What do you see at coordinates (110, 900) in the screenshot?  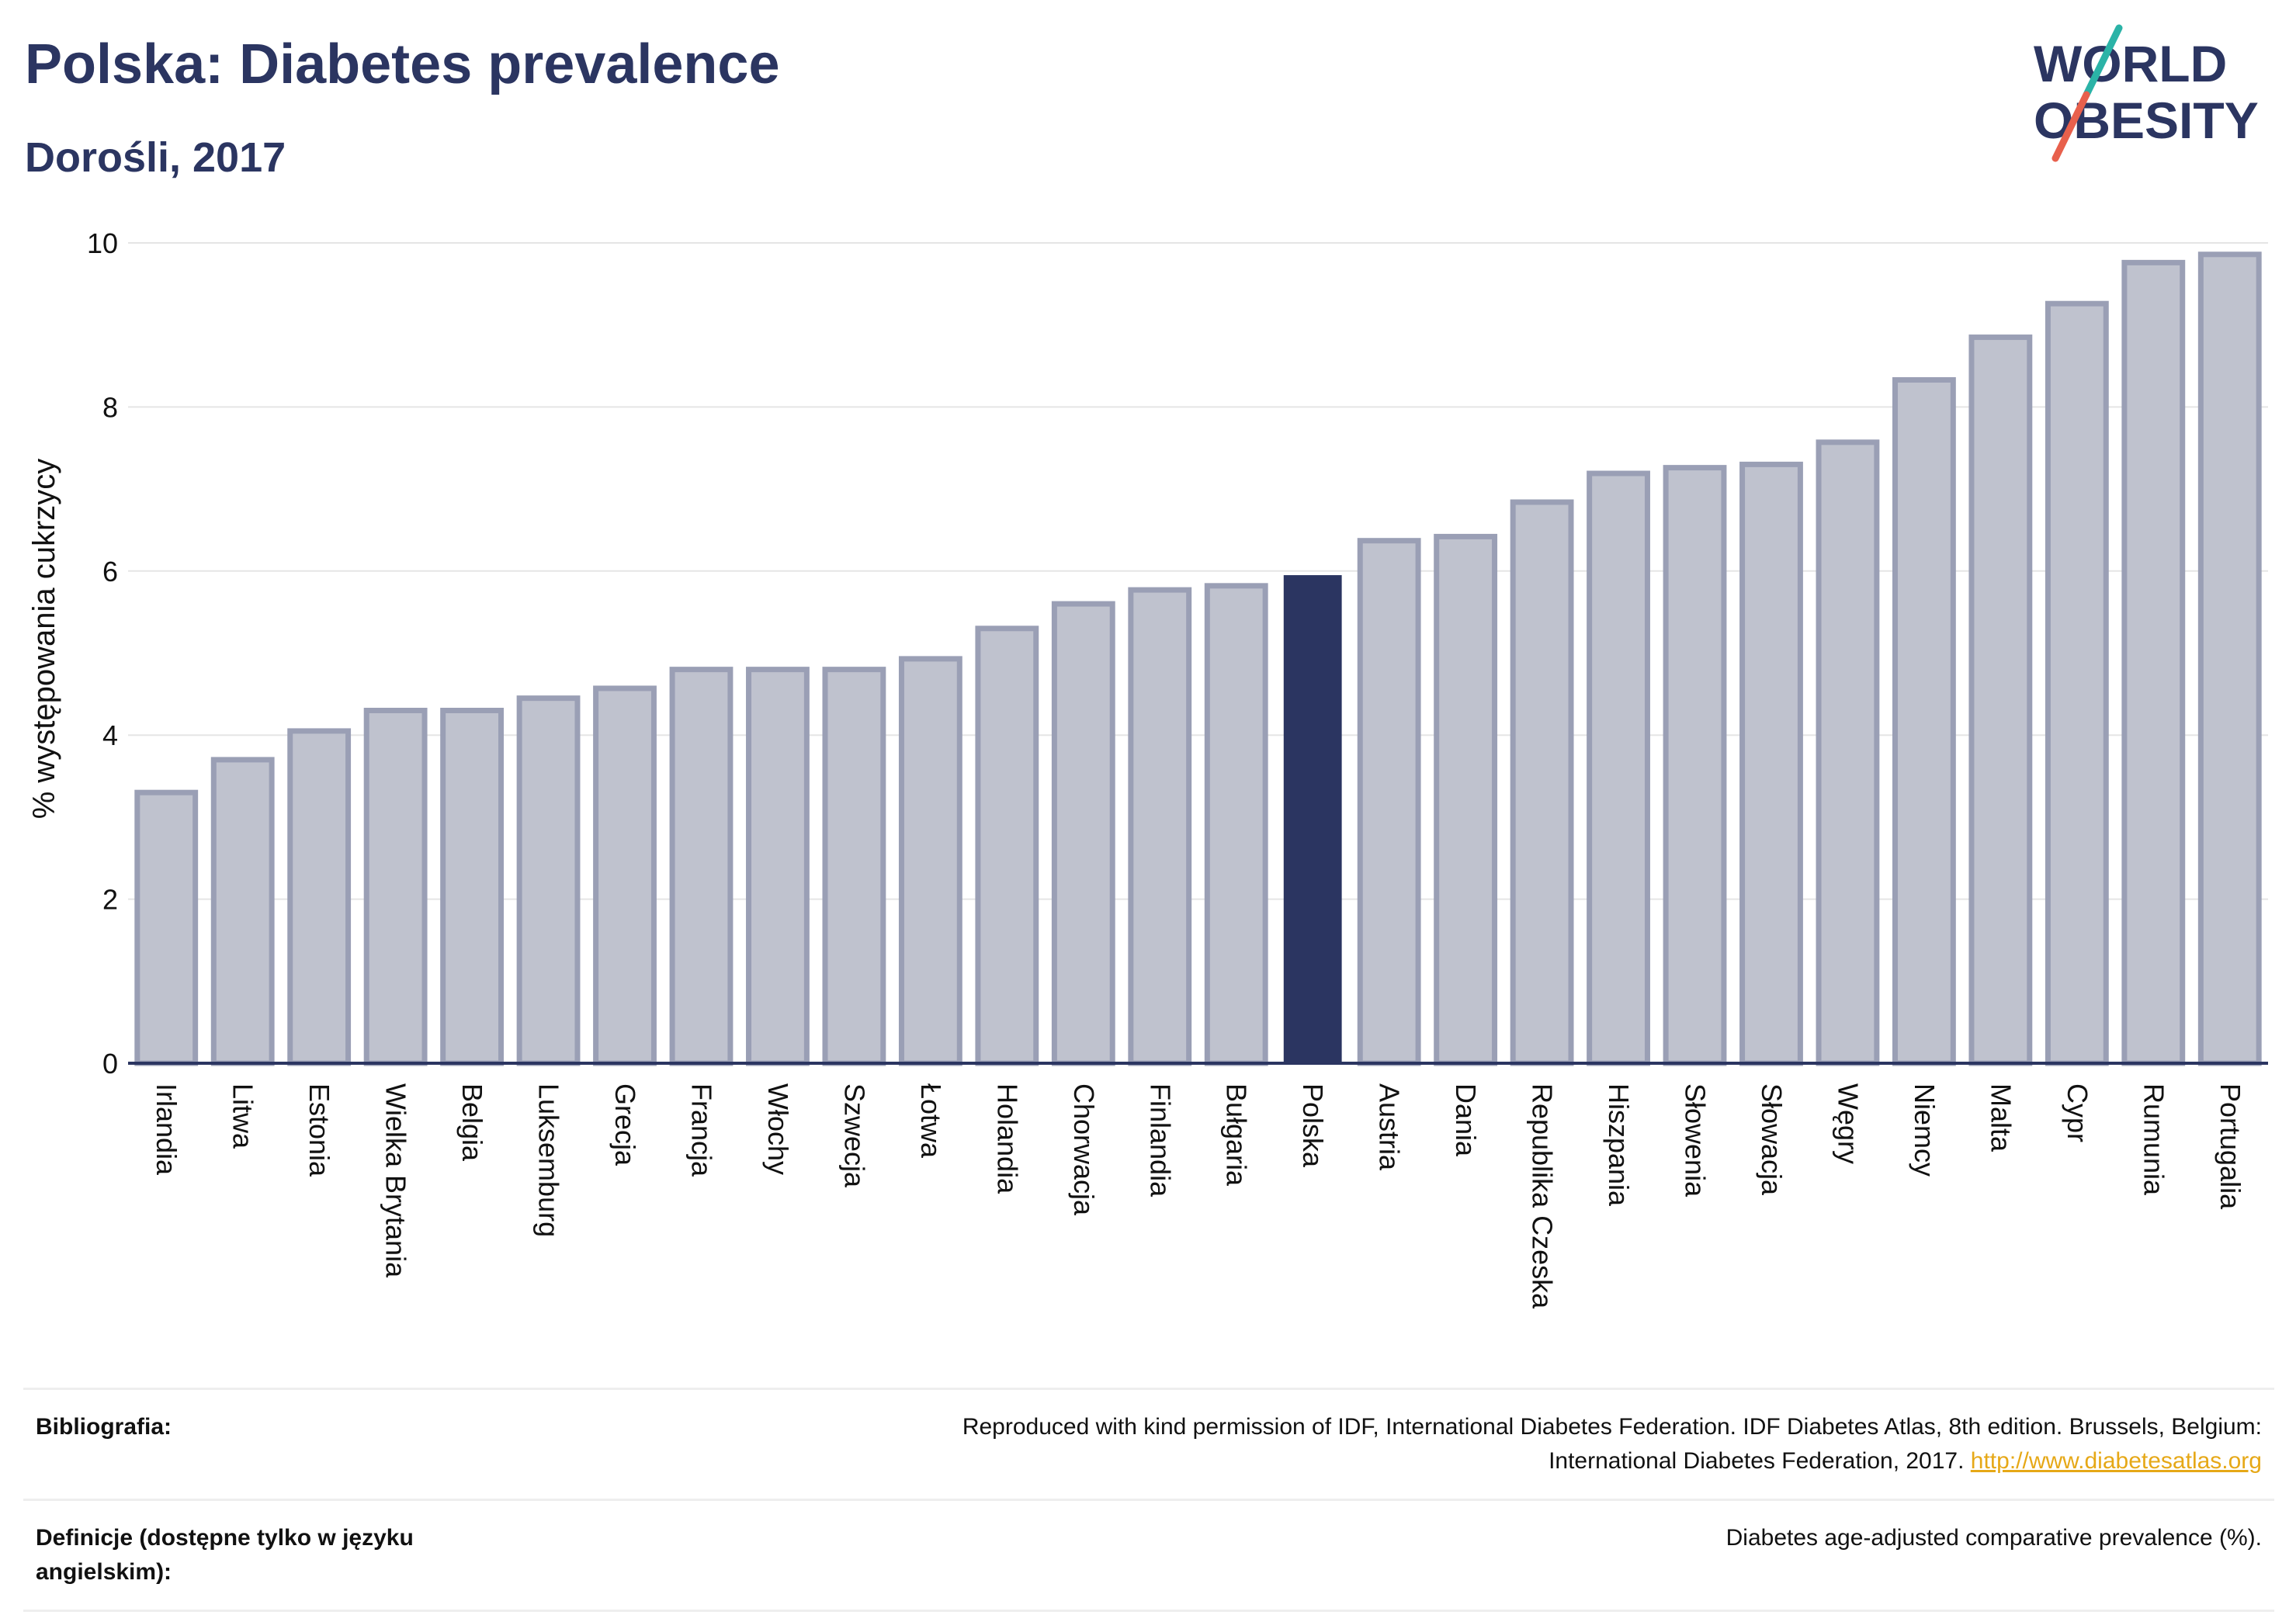 I see `y-tick-label: 2` at bounding box center [110, 900].